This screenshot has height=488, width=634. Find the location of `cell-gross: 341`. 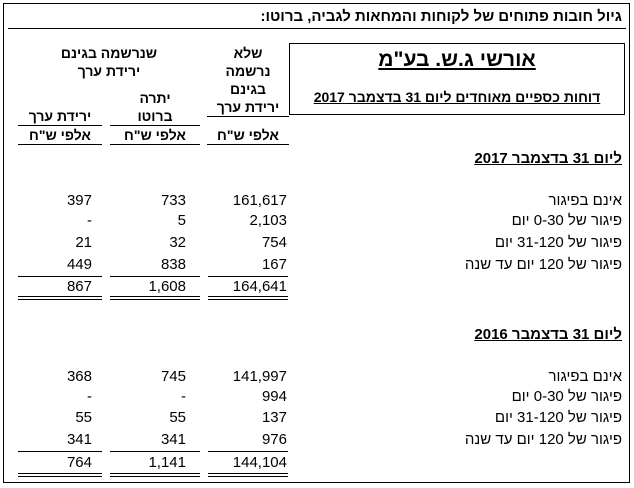

cell-gross: 341 is located at coordinates (173, 439).